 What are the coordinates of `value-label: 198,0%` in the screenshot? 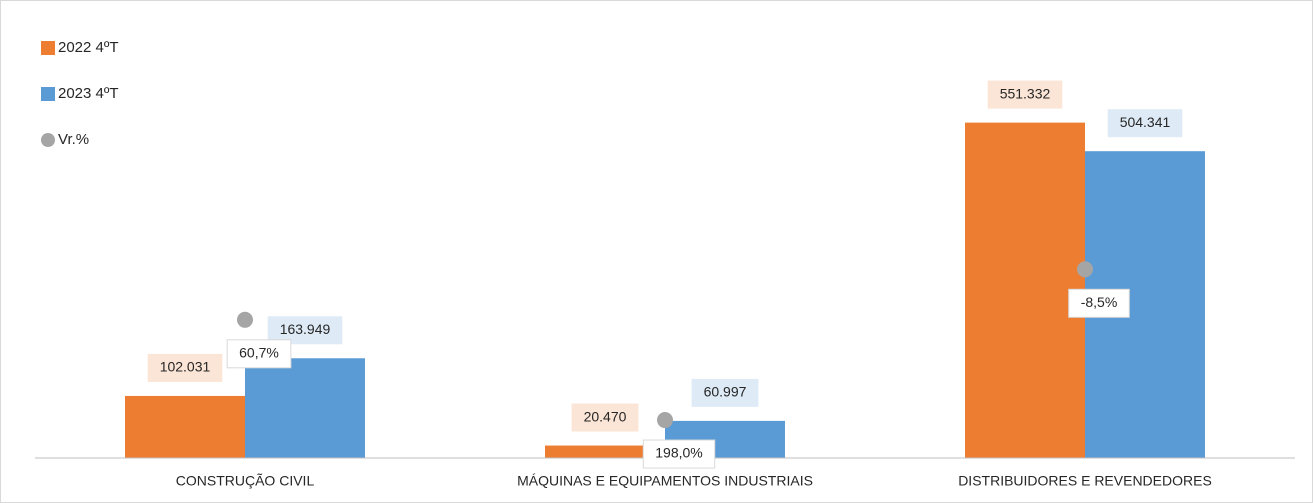 It's located at (678, 453).